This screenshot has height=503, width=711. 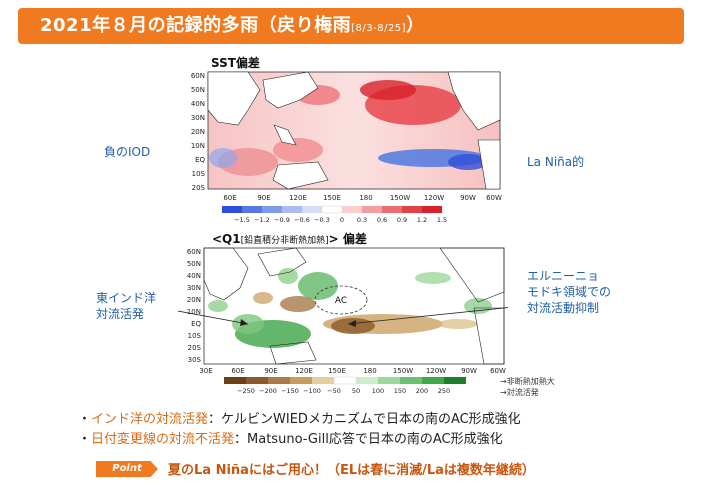 I want to click on sst-cbar-tick: −1.2, so click(x=262, y=220).